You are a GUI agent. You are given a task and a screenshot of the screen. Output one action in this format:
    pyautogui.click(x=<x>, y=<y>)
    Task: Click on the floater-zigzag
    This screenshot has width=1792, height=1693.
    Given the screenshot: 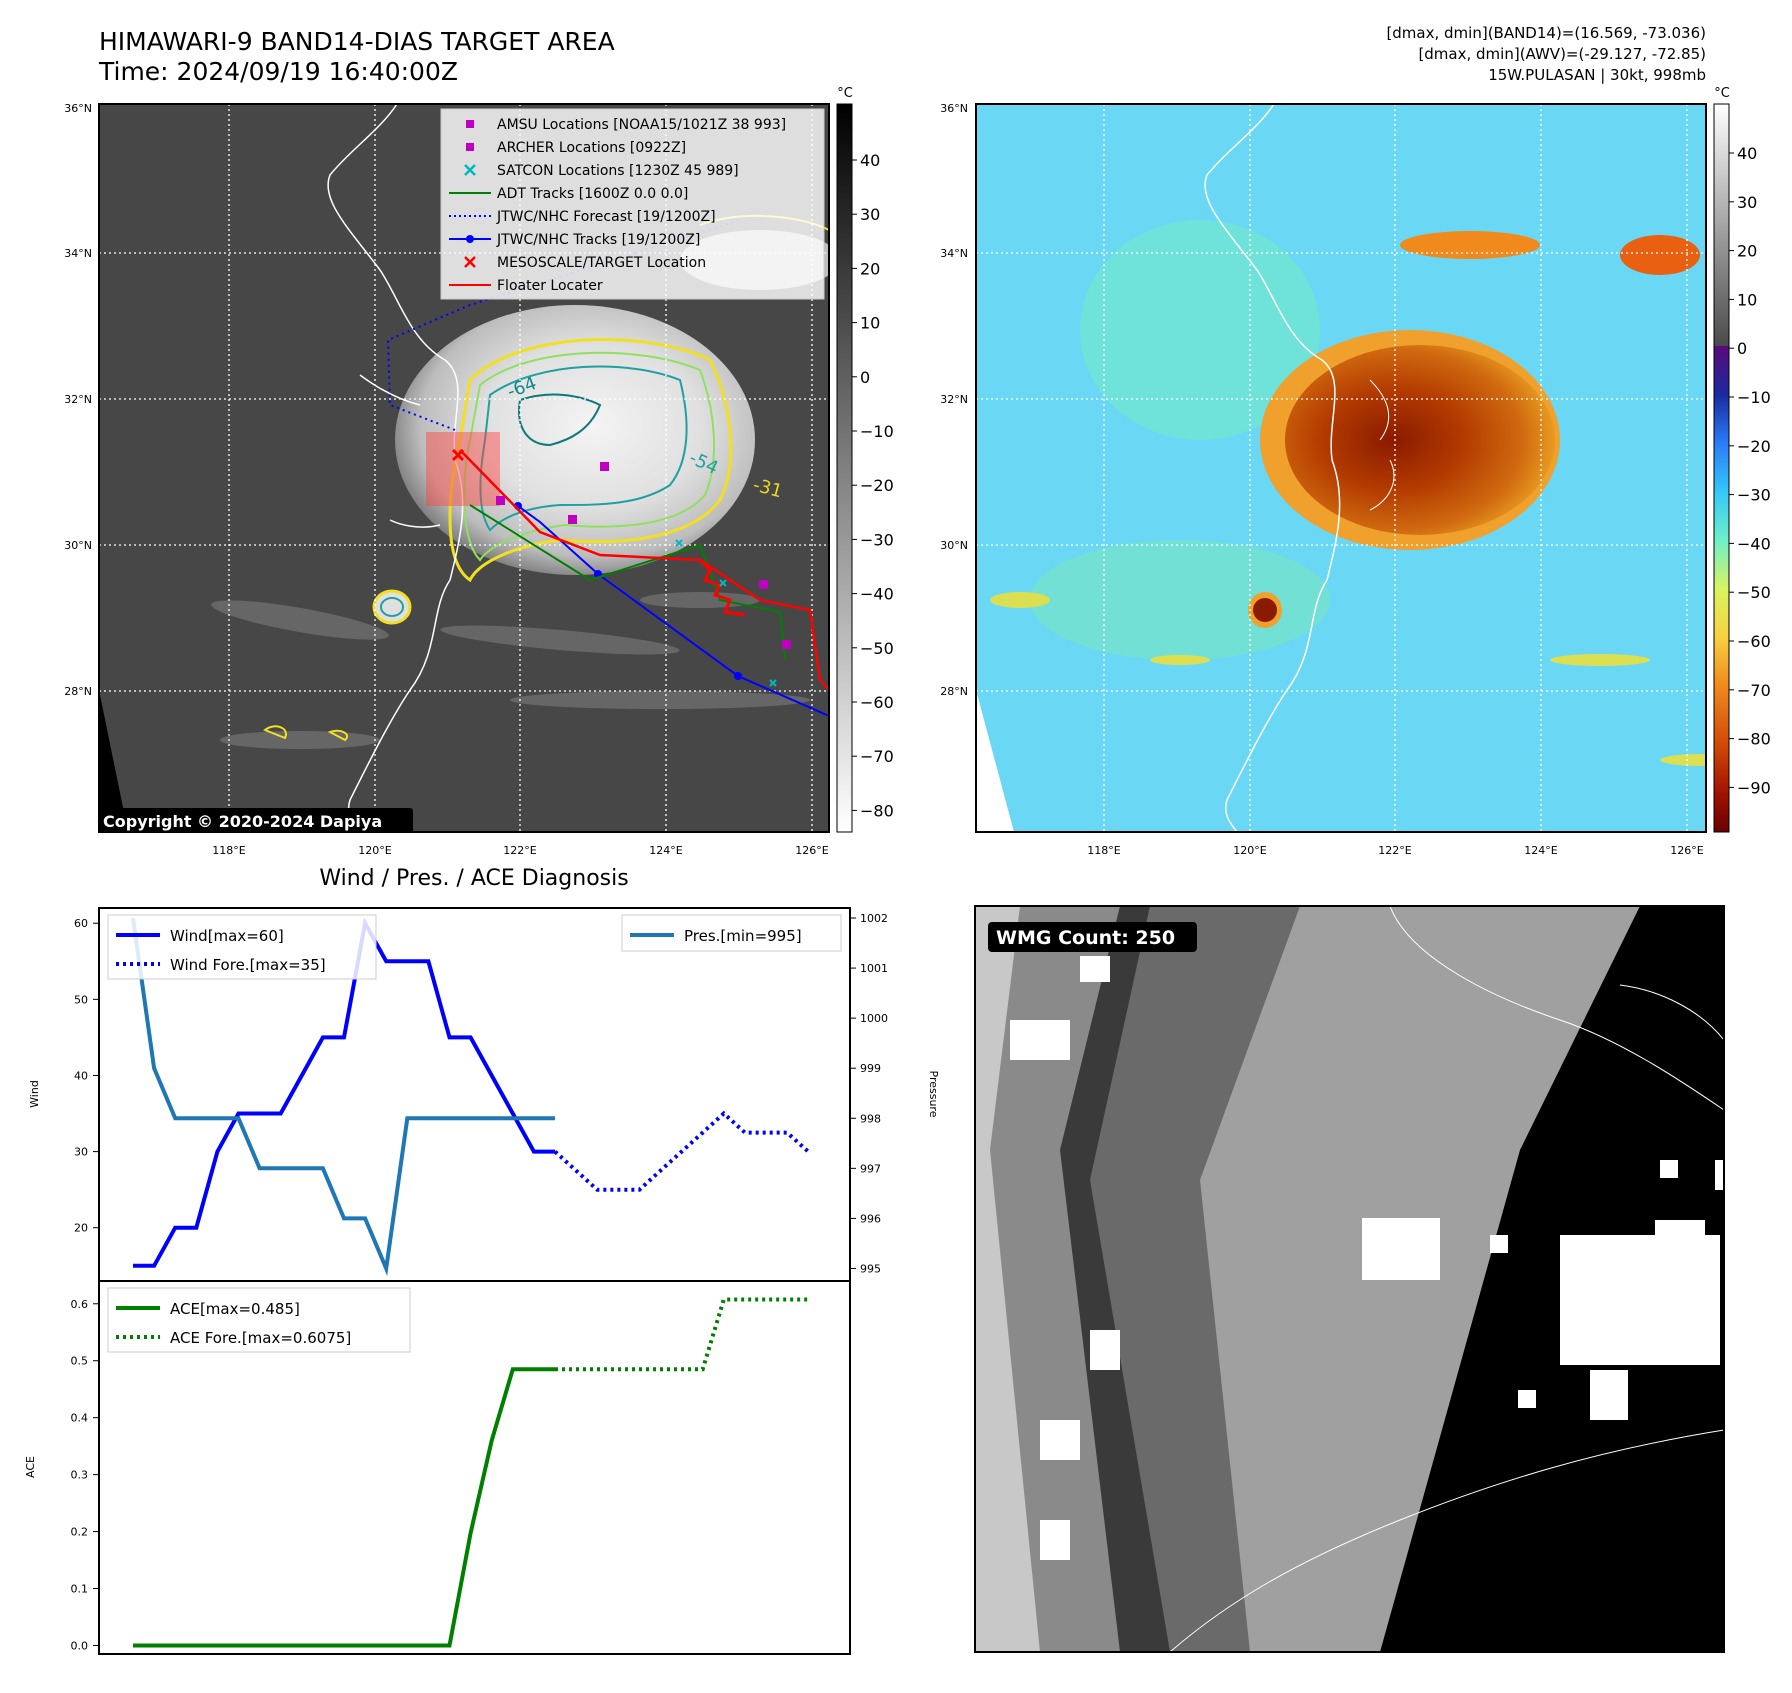 What is the action you would take?
    pyautogui.click(x=722, y=587)
    